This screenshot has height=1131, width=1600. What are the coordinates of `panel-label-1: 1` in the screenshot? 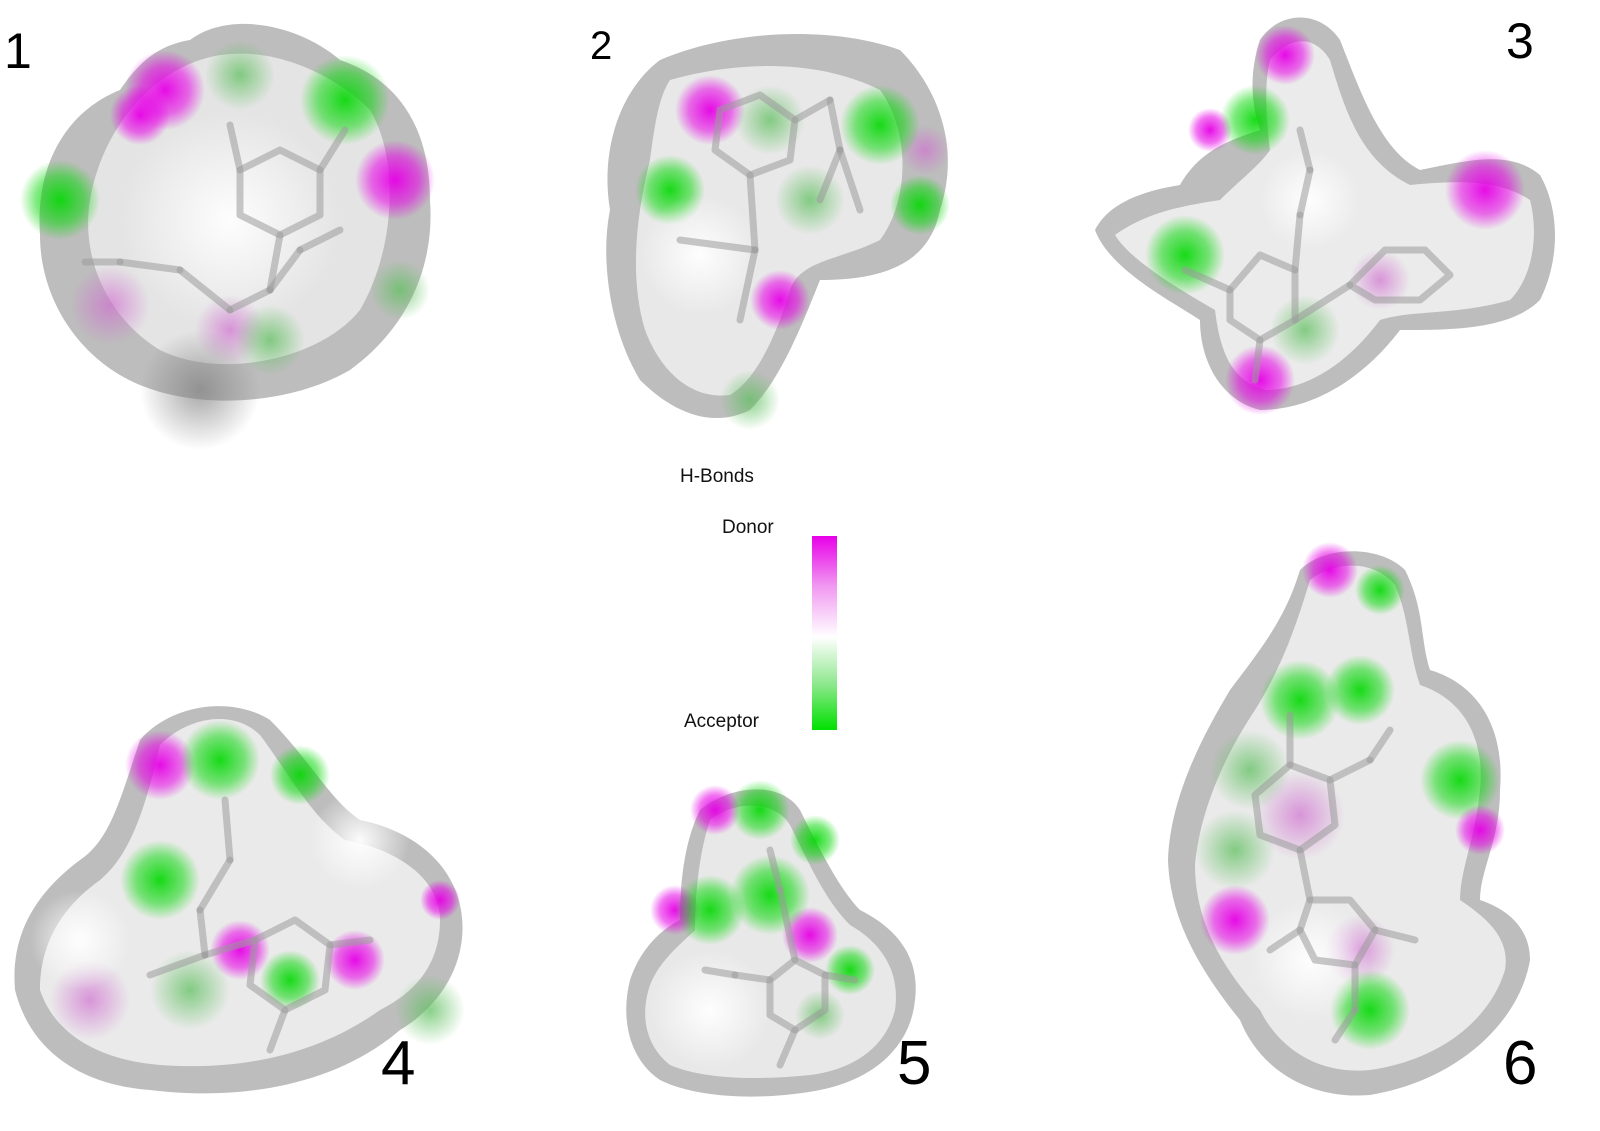 It's located at (18, 51).